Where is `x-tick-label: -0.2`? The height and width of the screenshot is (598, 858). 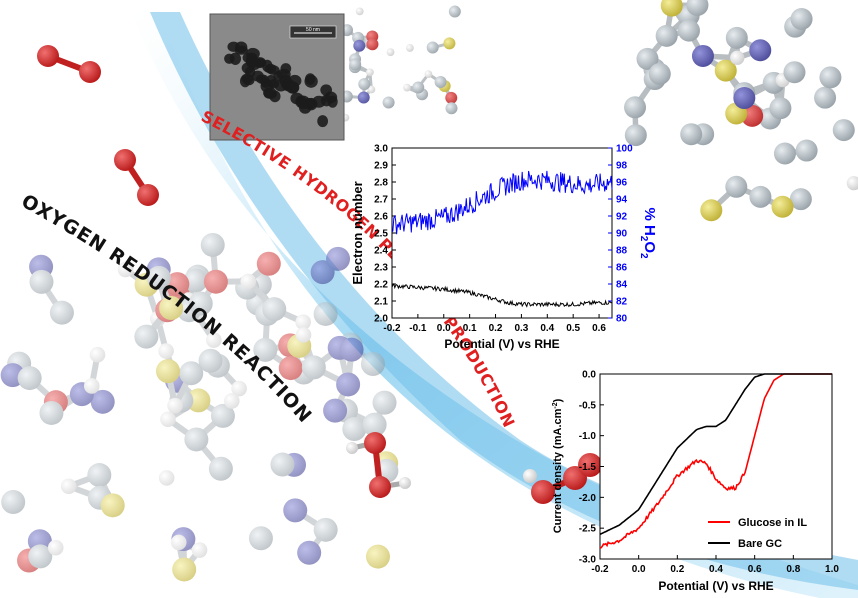
x-tick-label: -0.2 is located at coordinates (392, 328).